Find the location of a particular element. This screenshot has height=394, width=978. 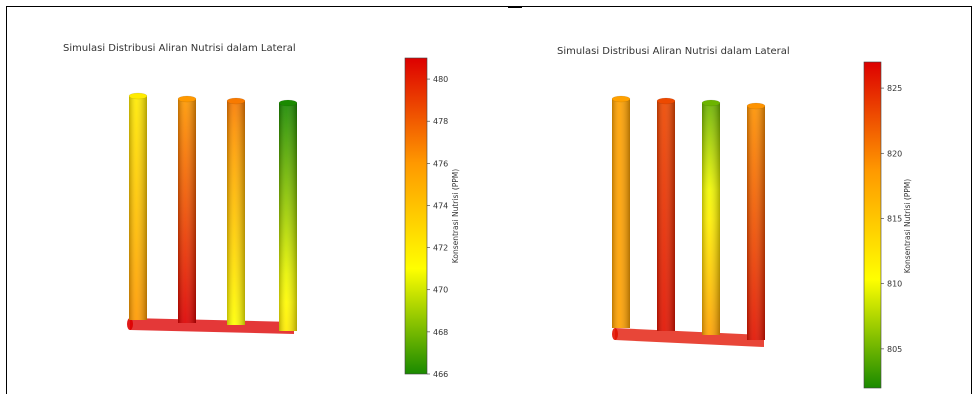

colorbar-tick-label: 810 is located at coordinates (894, 284).